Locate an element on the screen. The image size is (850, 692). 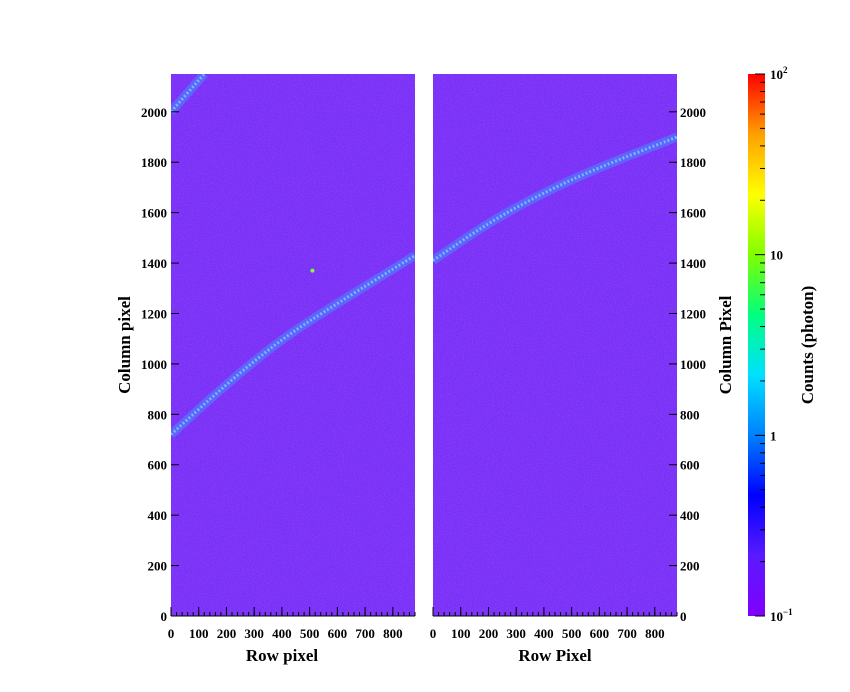
right-x-tick-label-700: 700 is located at coordinates (627, 633).